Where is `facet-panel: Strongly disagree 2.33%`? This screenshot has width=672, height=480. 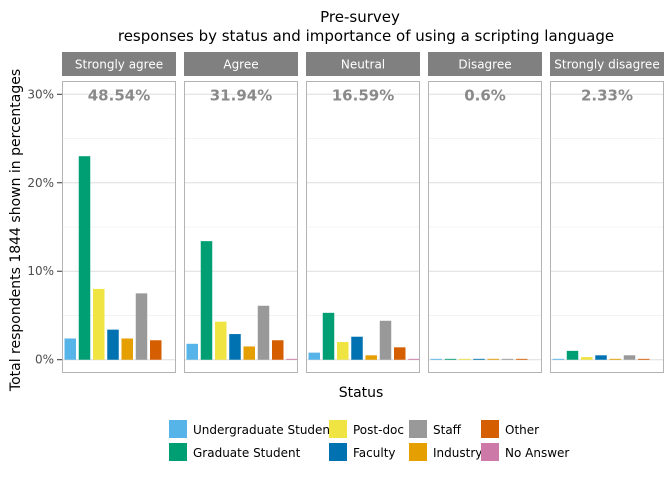 facet-panel: Strongly disagree 2.33% is located at coordinates (607, 212).